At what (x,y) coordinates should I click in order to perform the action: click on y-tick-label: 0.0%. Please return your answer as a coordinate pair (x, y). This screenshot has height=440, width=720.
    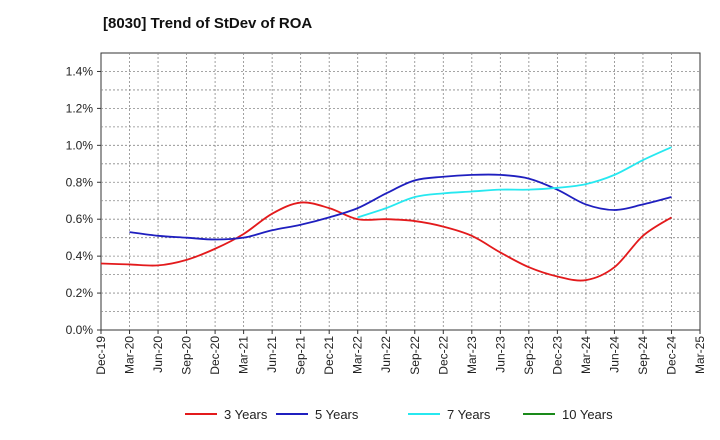
    Looking at the image, I should click on (80, 330).